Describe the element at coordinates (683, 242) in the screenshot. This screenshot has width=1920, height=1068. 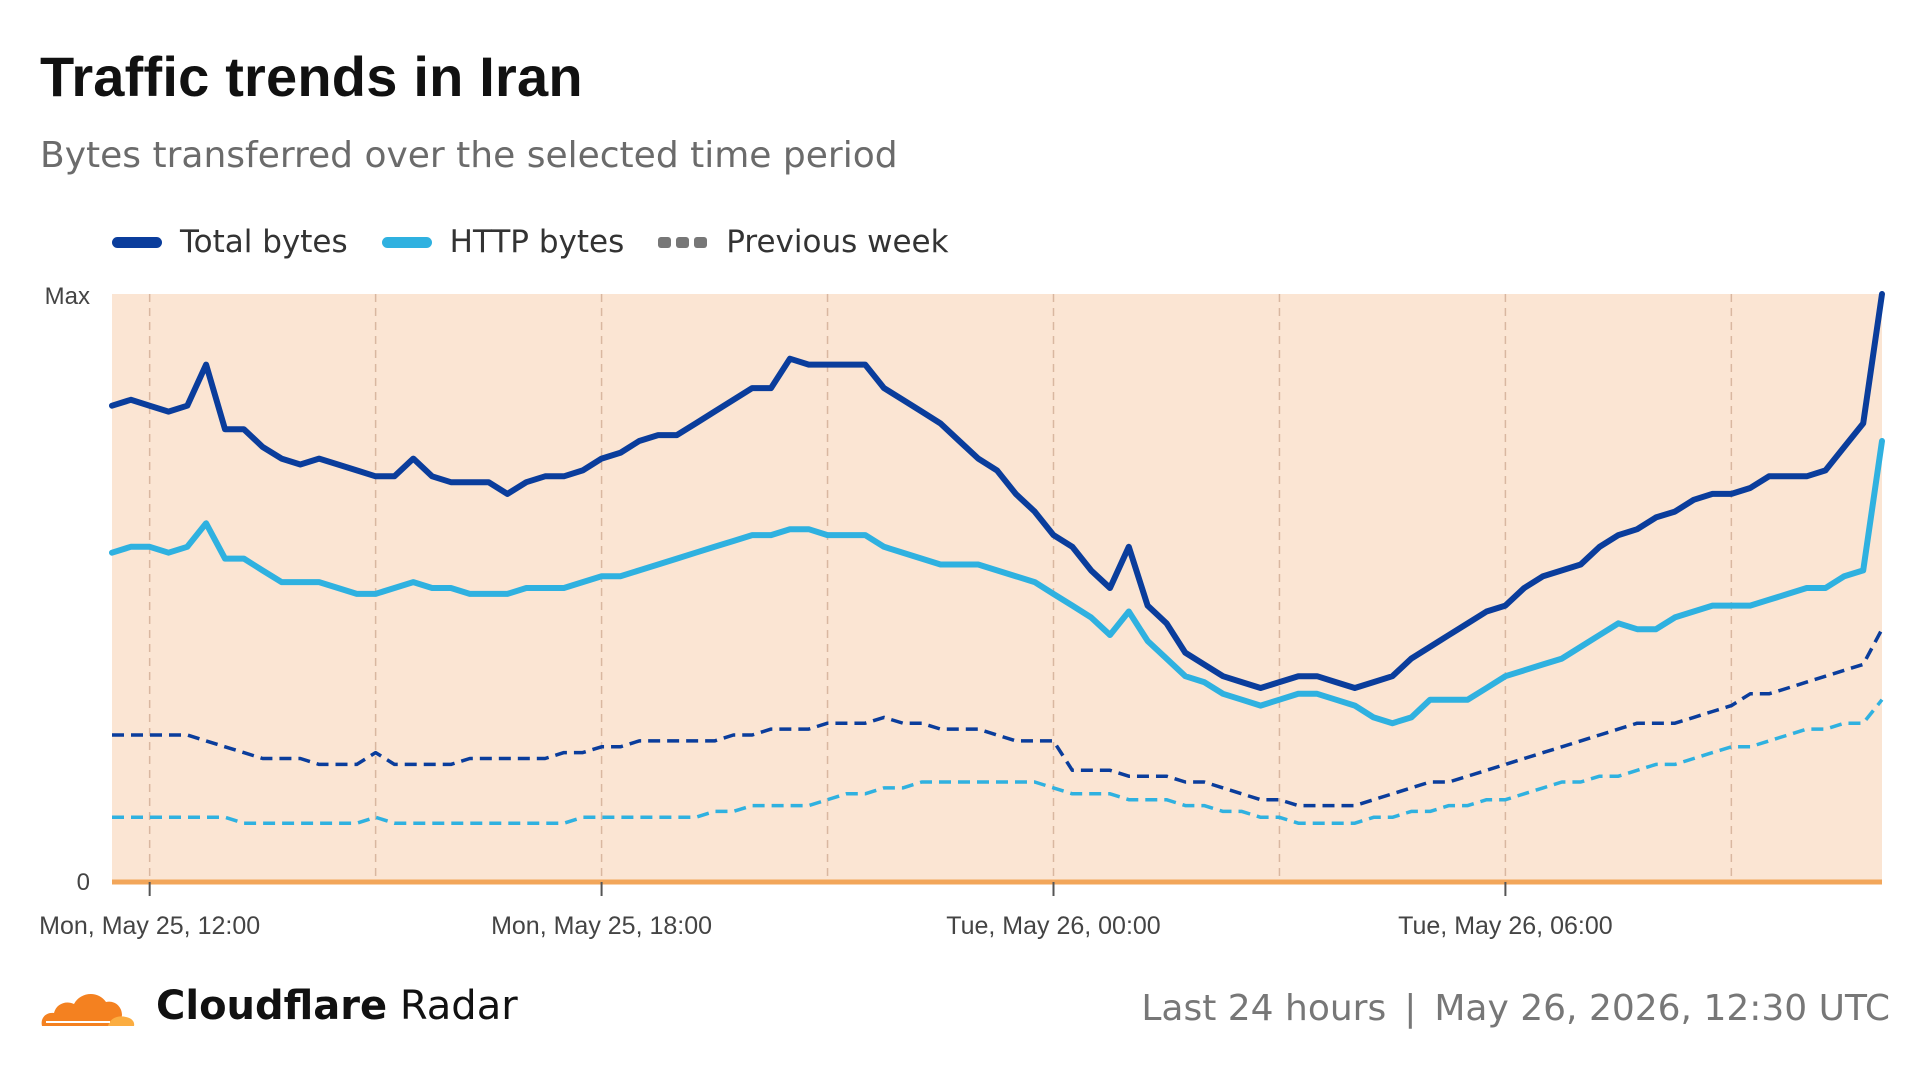
I see `legend-swatch-previous-week` at that location.